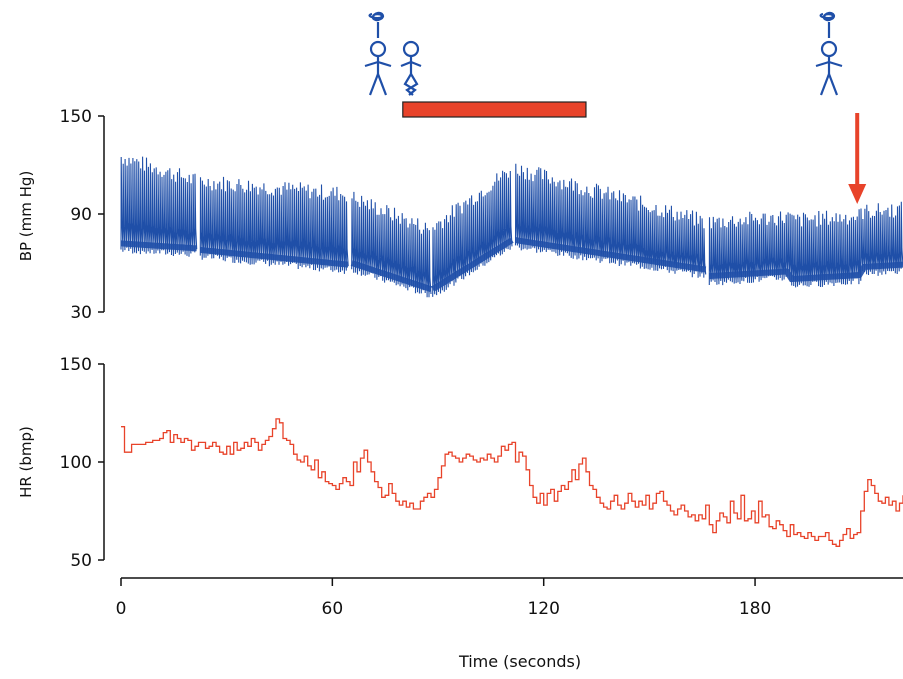  What do you see at coordinates (543, 609) in the screenshot?
I see `x-tick-label-120: 120` at bounding box center [543, 609].